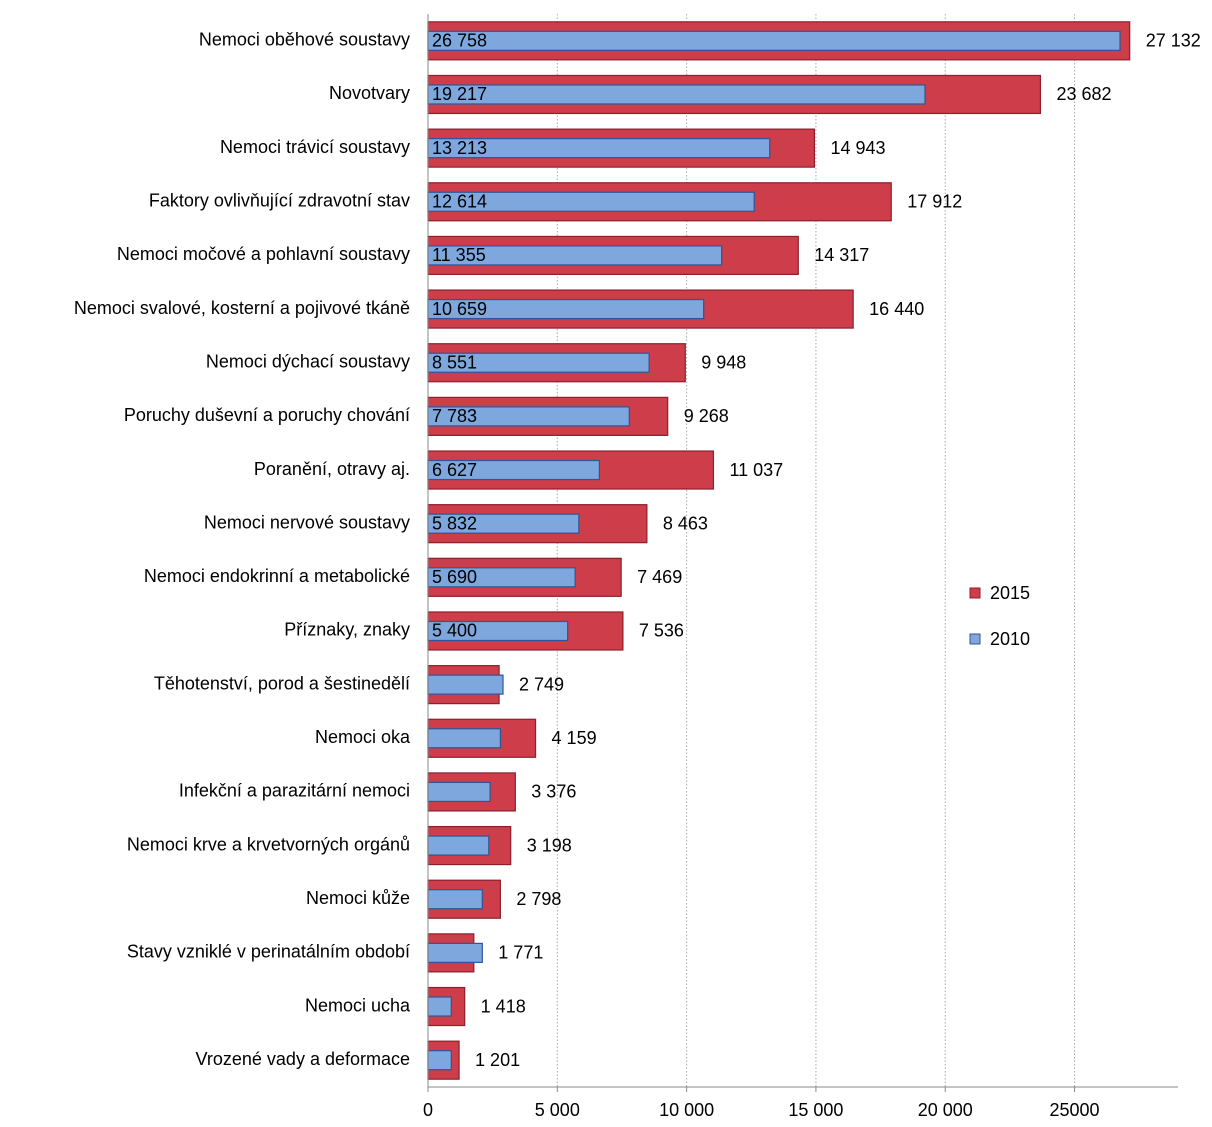  Describe the element at coordinates (308, 361) in the screenshot. I see `category-label: Nemoci dýchací soustavy` at that location.